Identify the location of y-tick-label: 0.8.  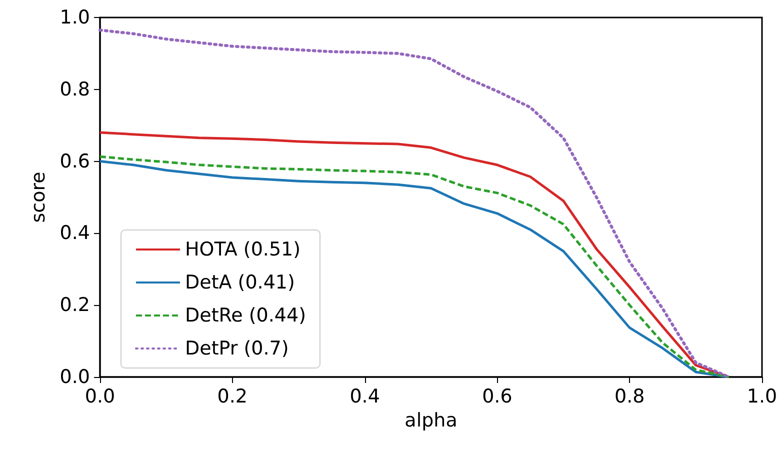
(75, 89).